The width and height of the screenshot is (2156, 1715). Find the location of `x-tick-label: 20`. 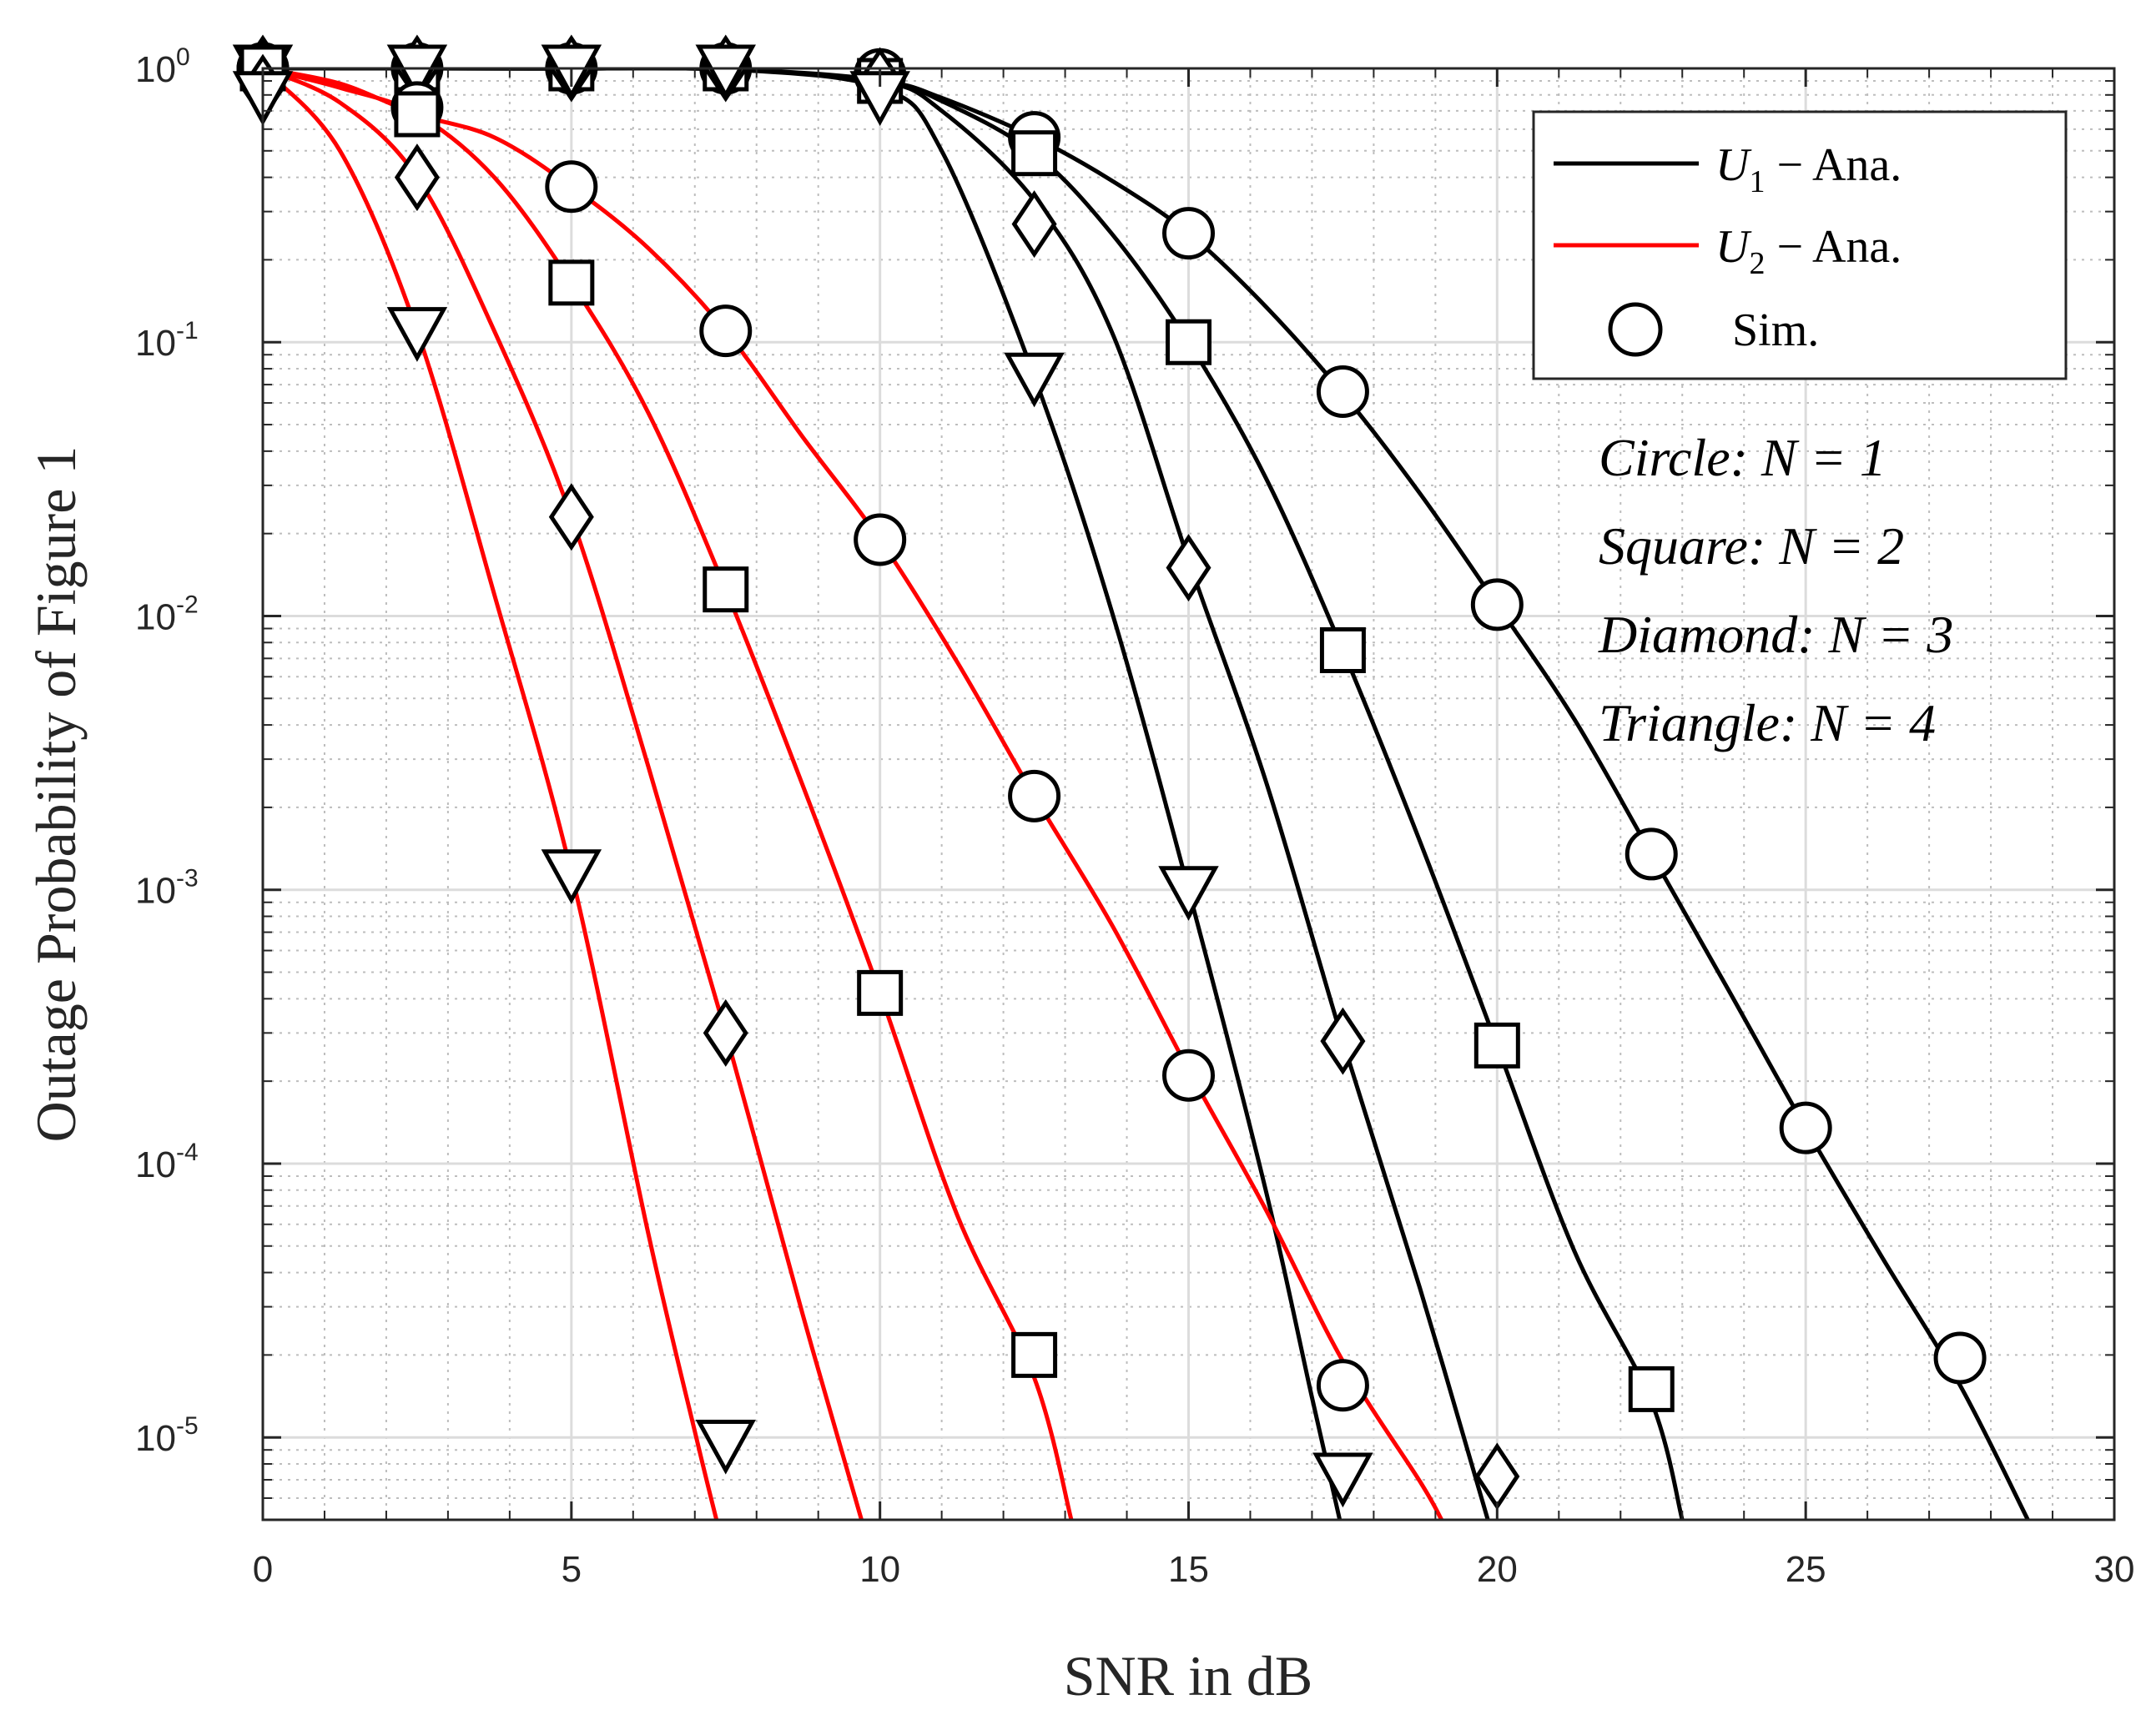

x-tick-label: 20 is located at coordinates (1497, 1569).